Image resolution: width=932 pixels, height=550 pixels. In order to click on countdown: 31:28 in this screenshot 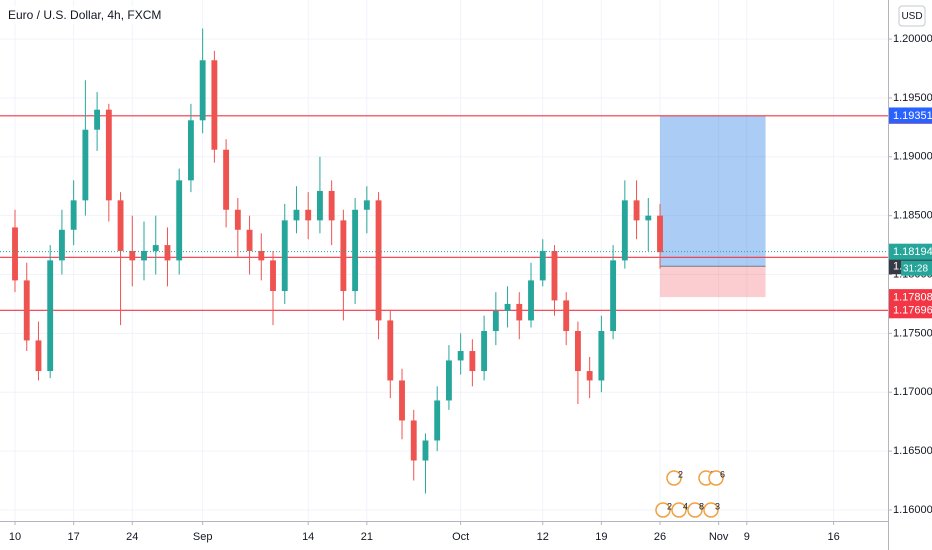, I will do `click(915, 268)`.